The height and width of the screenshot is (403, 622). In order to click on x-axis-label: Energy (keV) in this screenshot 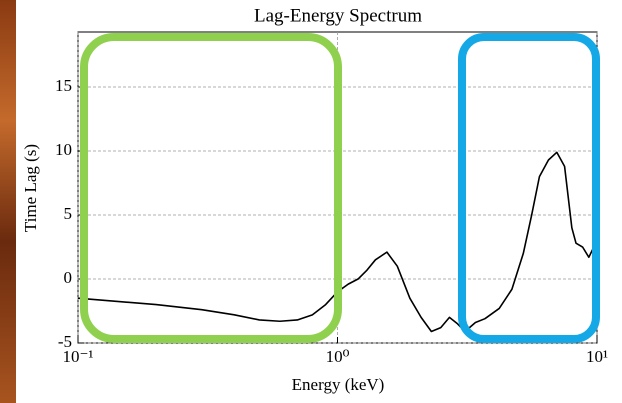, I will do `click(338, 384)`.